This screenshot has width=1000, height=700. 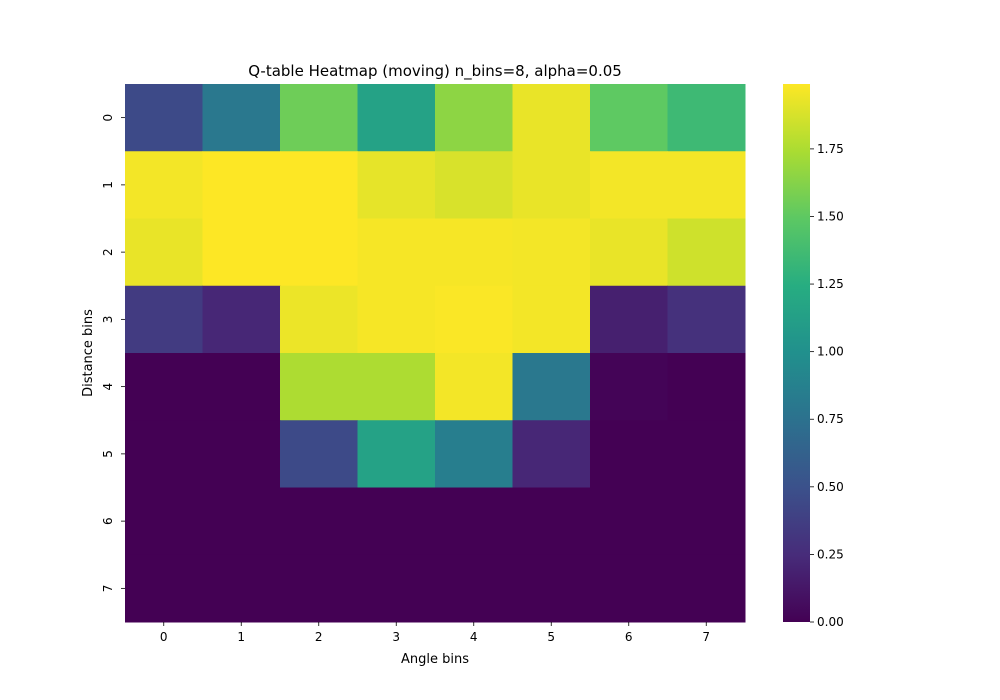 What do you see at coordinates (551, 637) in the screenshot?
I see `x-tick-label: 5` at bounding box center [551, 637].